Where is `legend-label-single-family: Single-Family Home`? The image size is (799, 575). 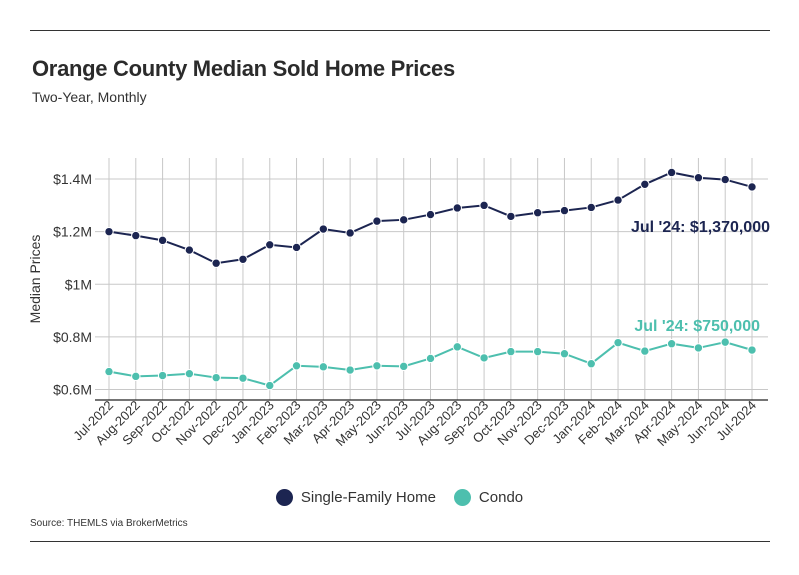
legend-label-single-family: Single-Family Home is located at coordinates (368, 497).